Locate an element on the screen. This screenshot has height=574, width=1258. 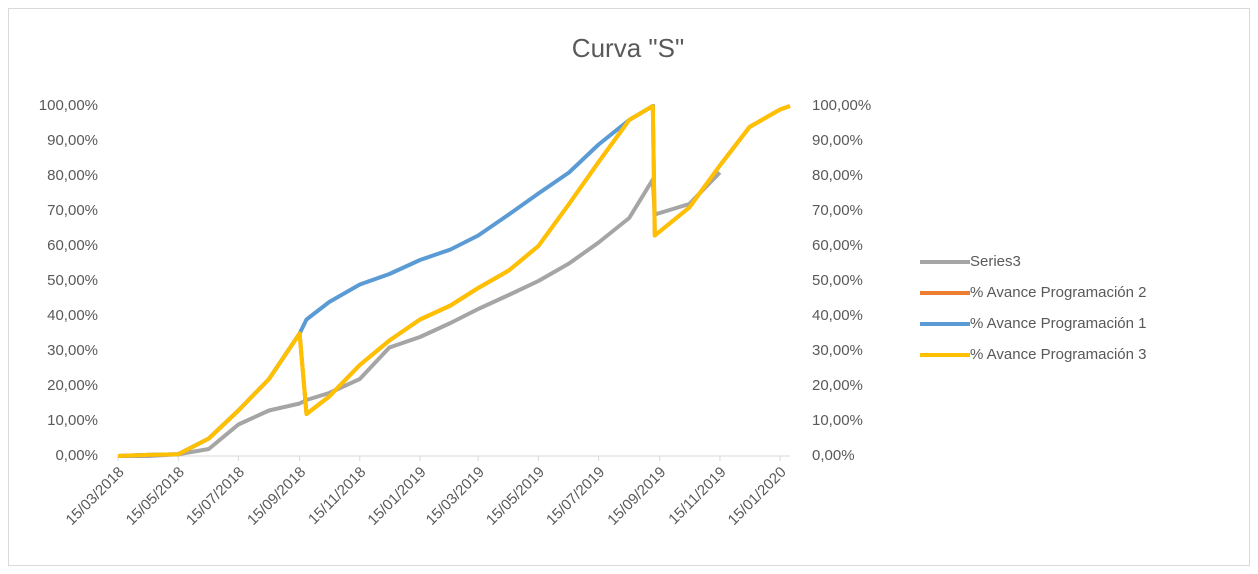
y-tick-label: 80,00% is located at coordinates (72, 175).